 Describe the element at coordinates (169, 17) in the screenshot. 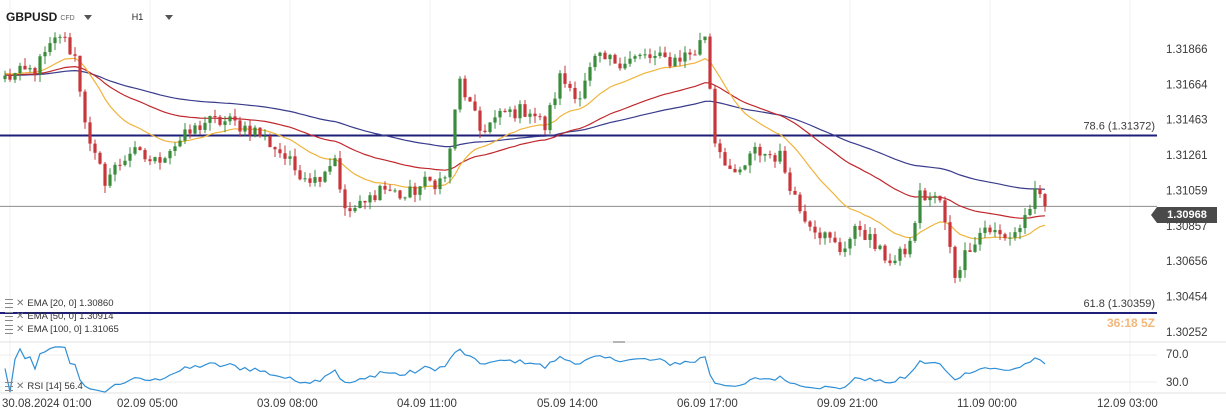

I see `timeframe-dropdown-chevron-icon` at that location.